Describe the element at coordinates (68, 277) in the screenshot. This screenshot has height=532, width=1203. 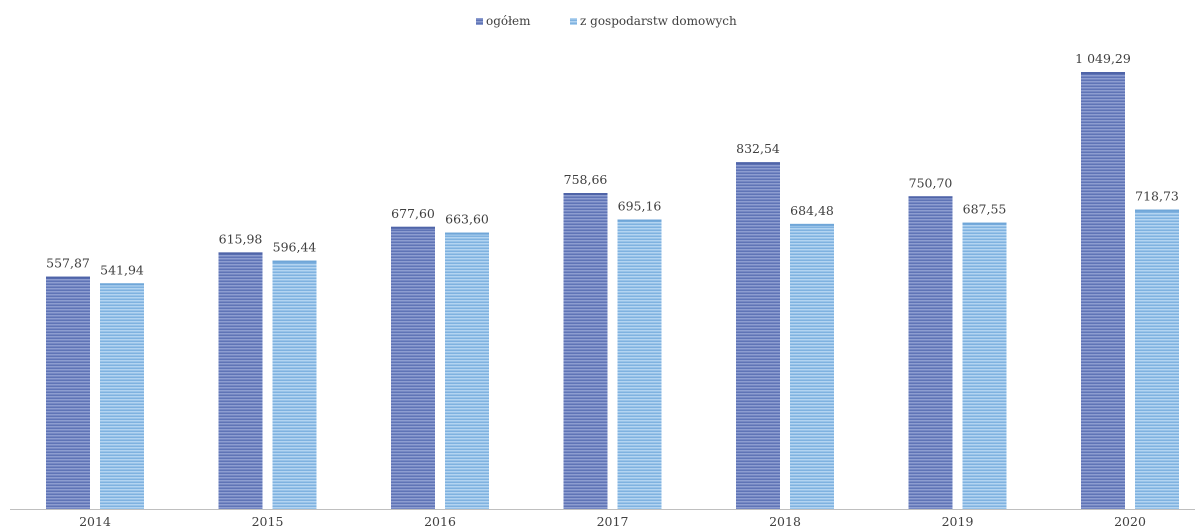
I see `bar-cap-series1-2014` at that location.